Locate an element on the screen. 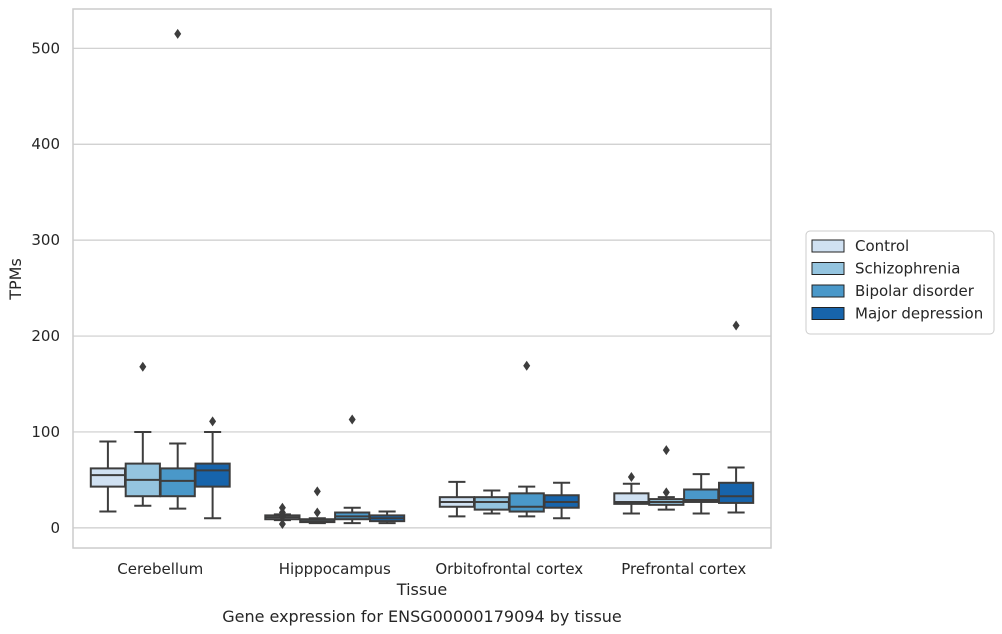 This screenshot has height=634, width=1002. x-tick-label: Cerebellum is located at coordinates (160, 569).